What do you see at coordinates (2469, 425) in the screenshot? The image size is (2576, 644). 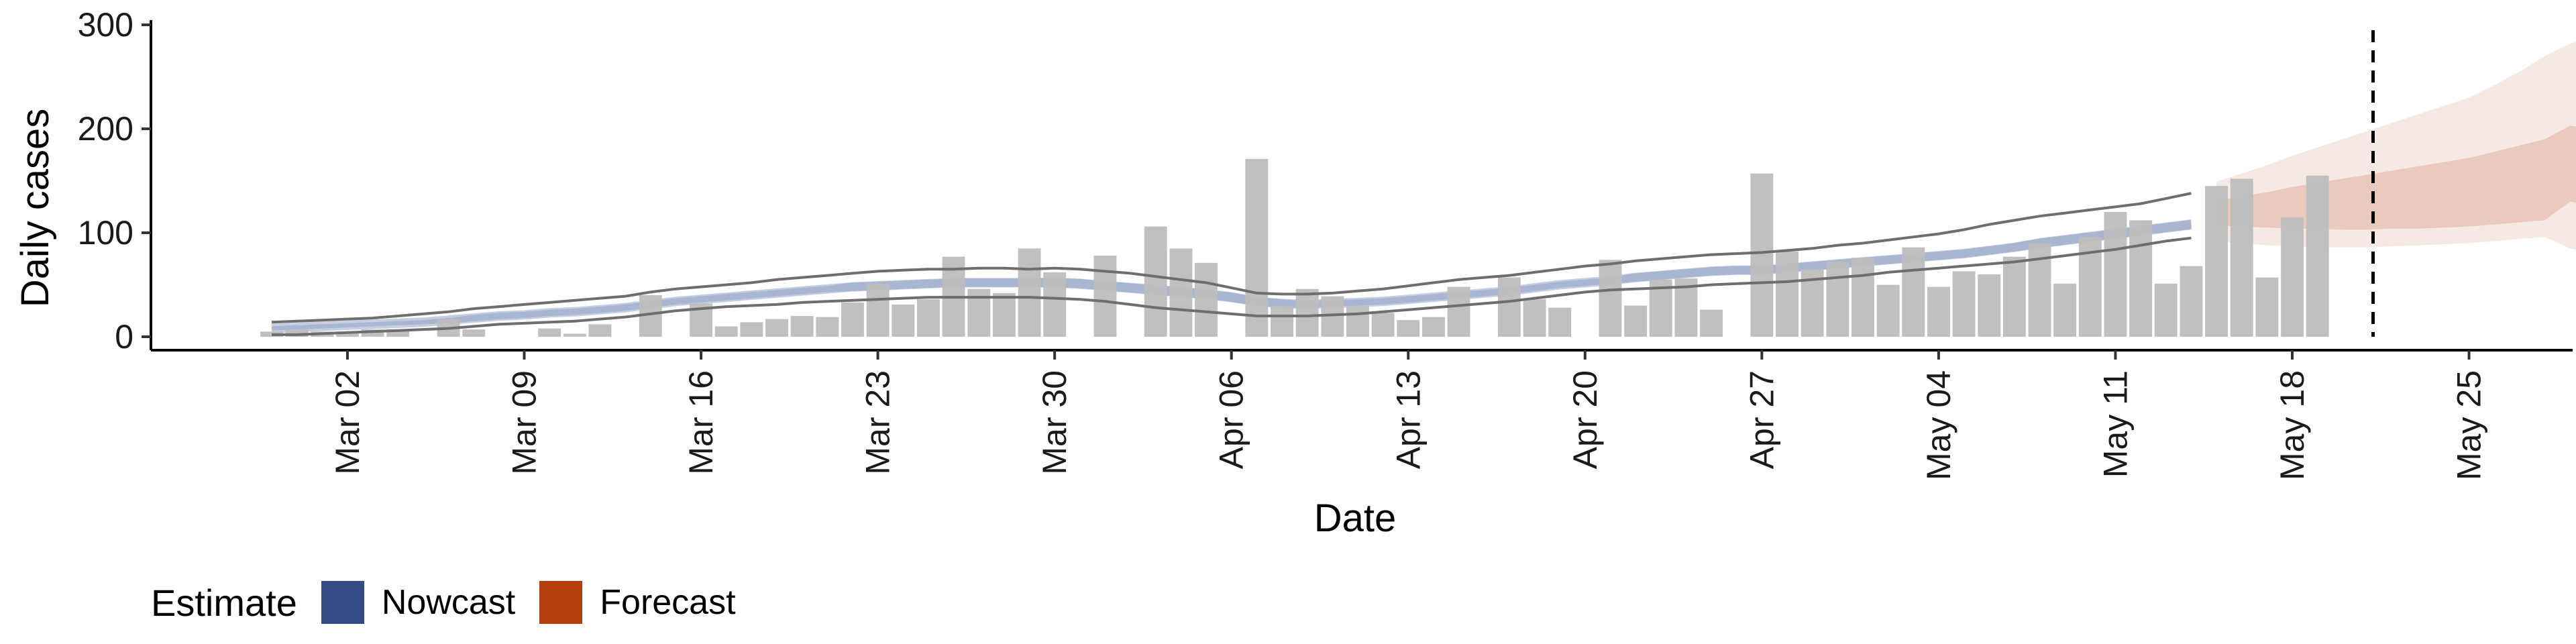 I see `x-tick-label: May 25` at bounding box center [2469, 425].